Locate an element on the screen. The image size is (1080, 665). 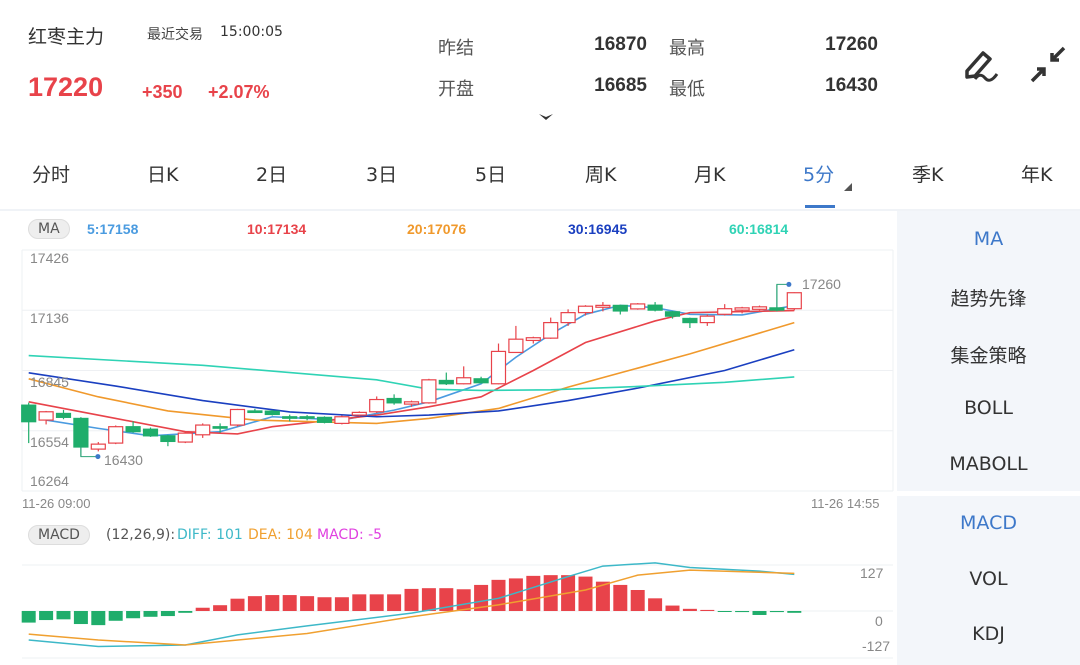
ma30-value: 30:16945 is located at coordinates (598, 229).